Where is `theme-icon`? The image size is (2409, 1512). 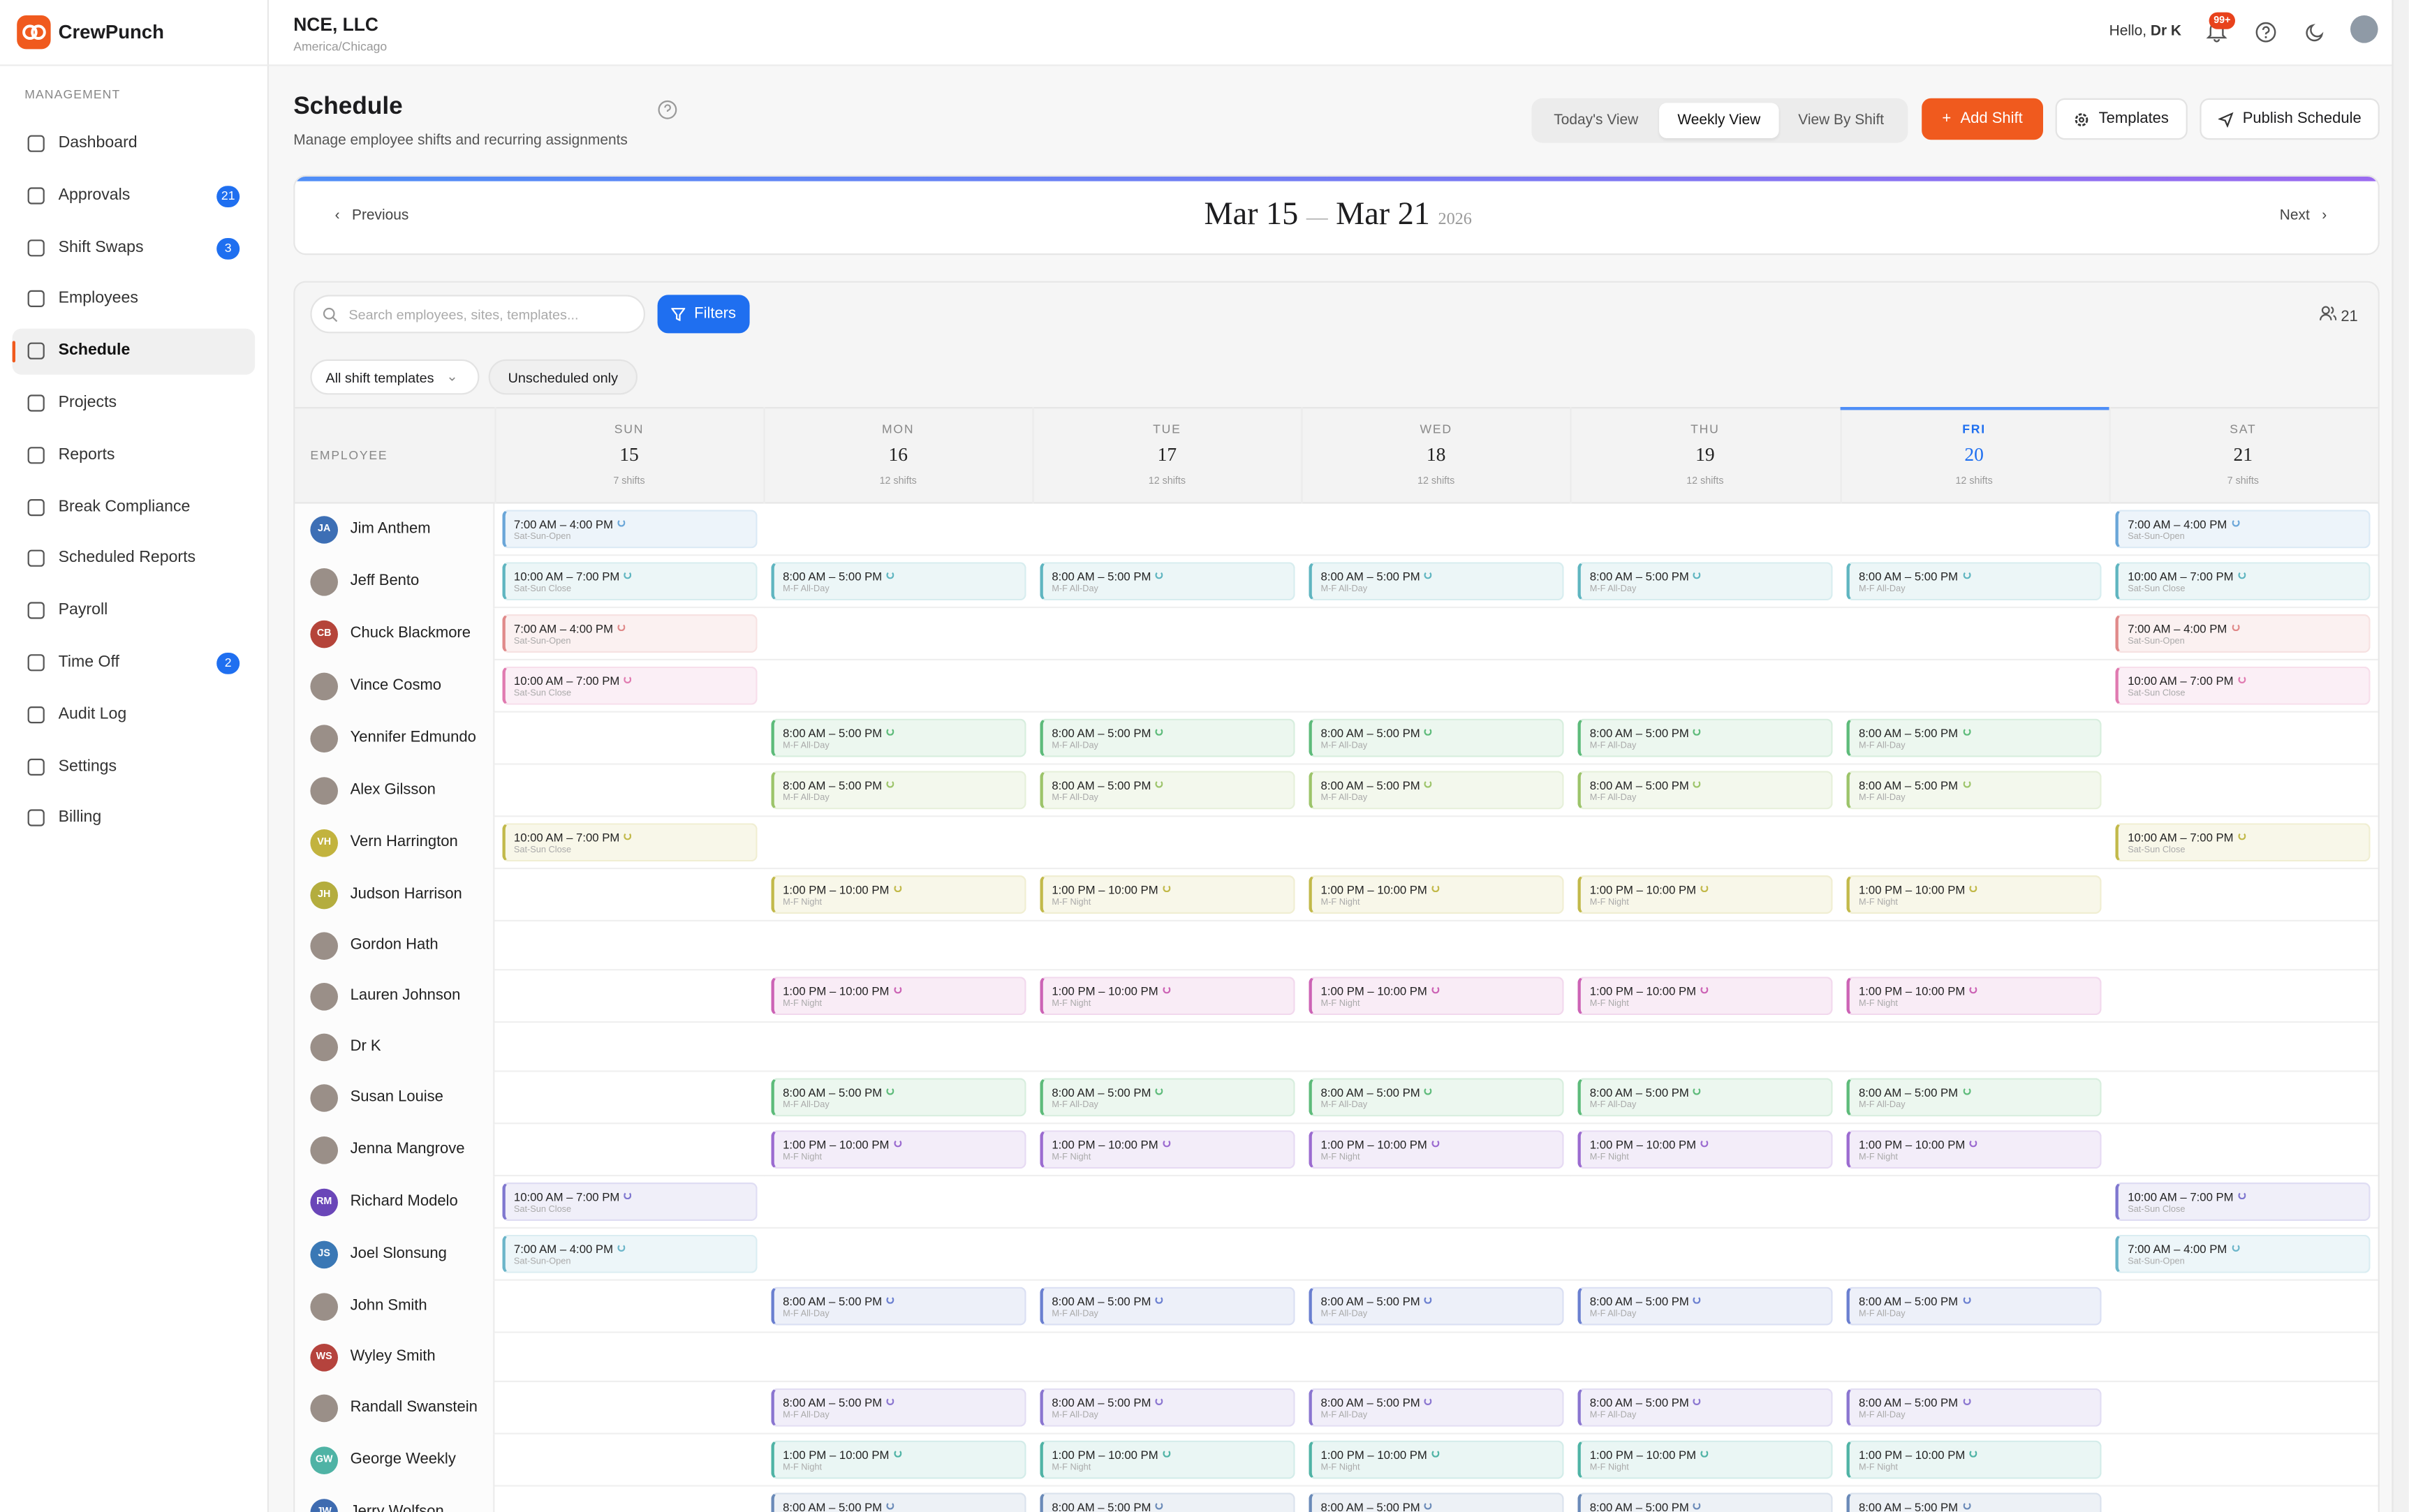 theme-icon is located at coordinates (2315, 32).